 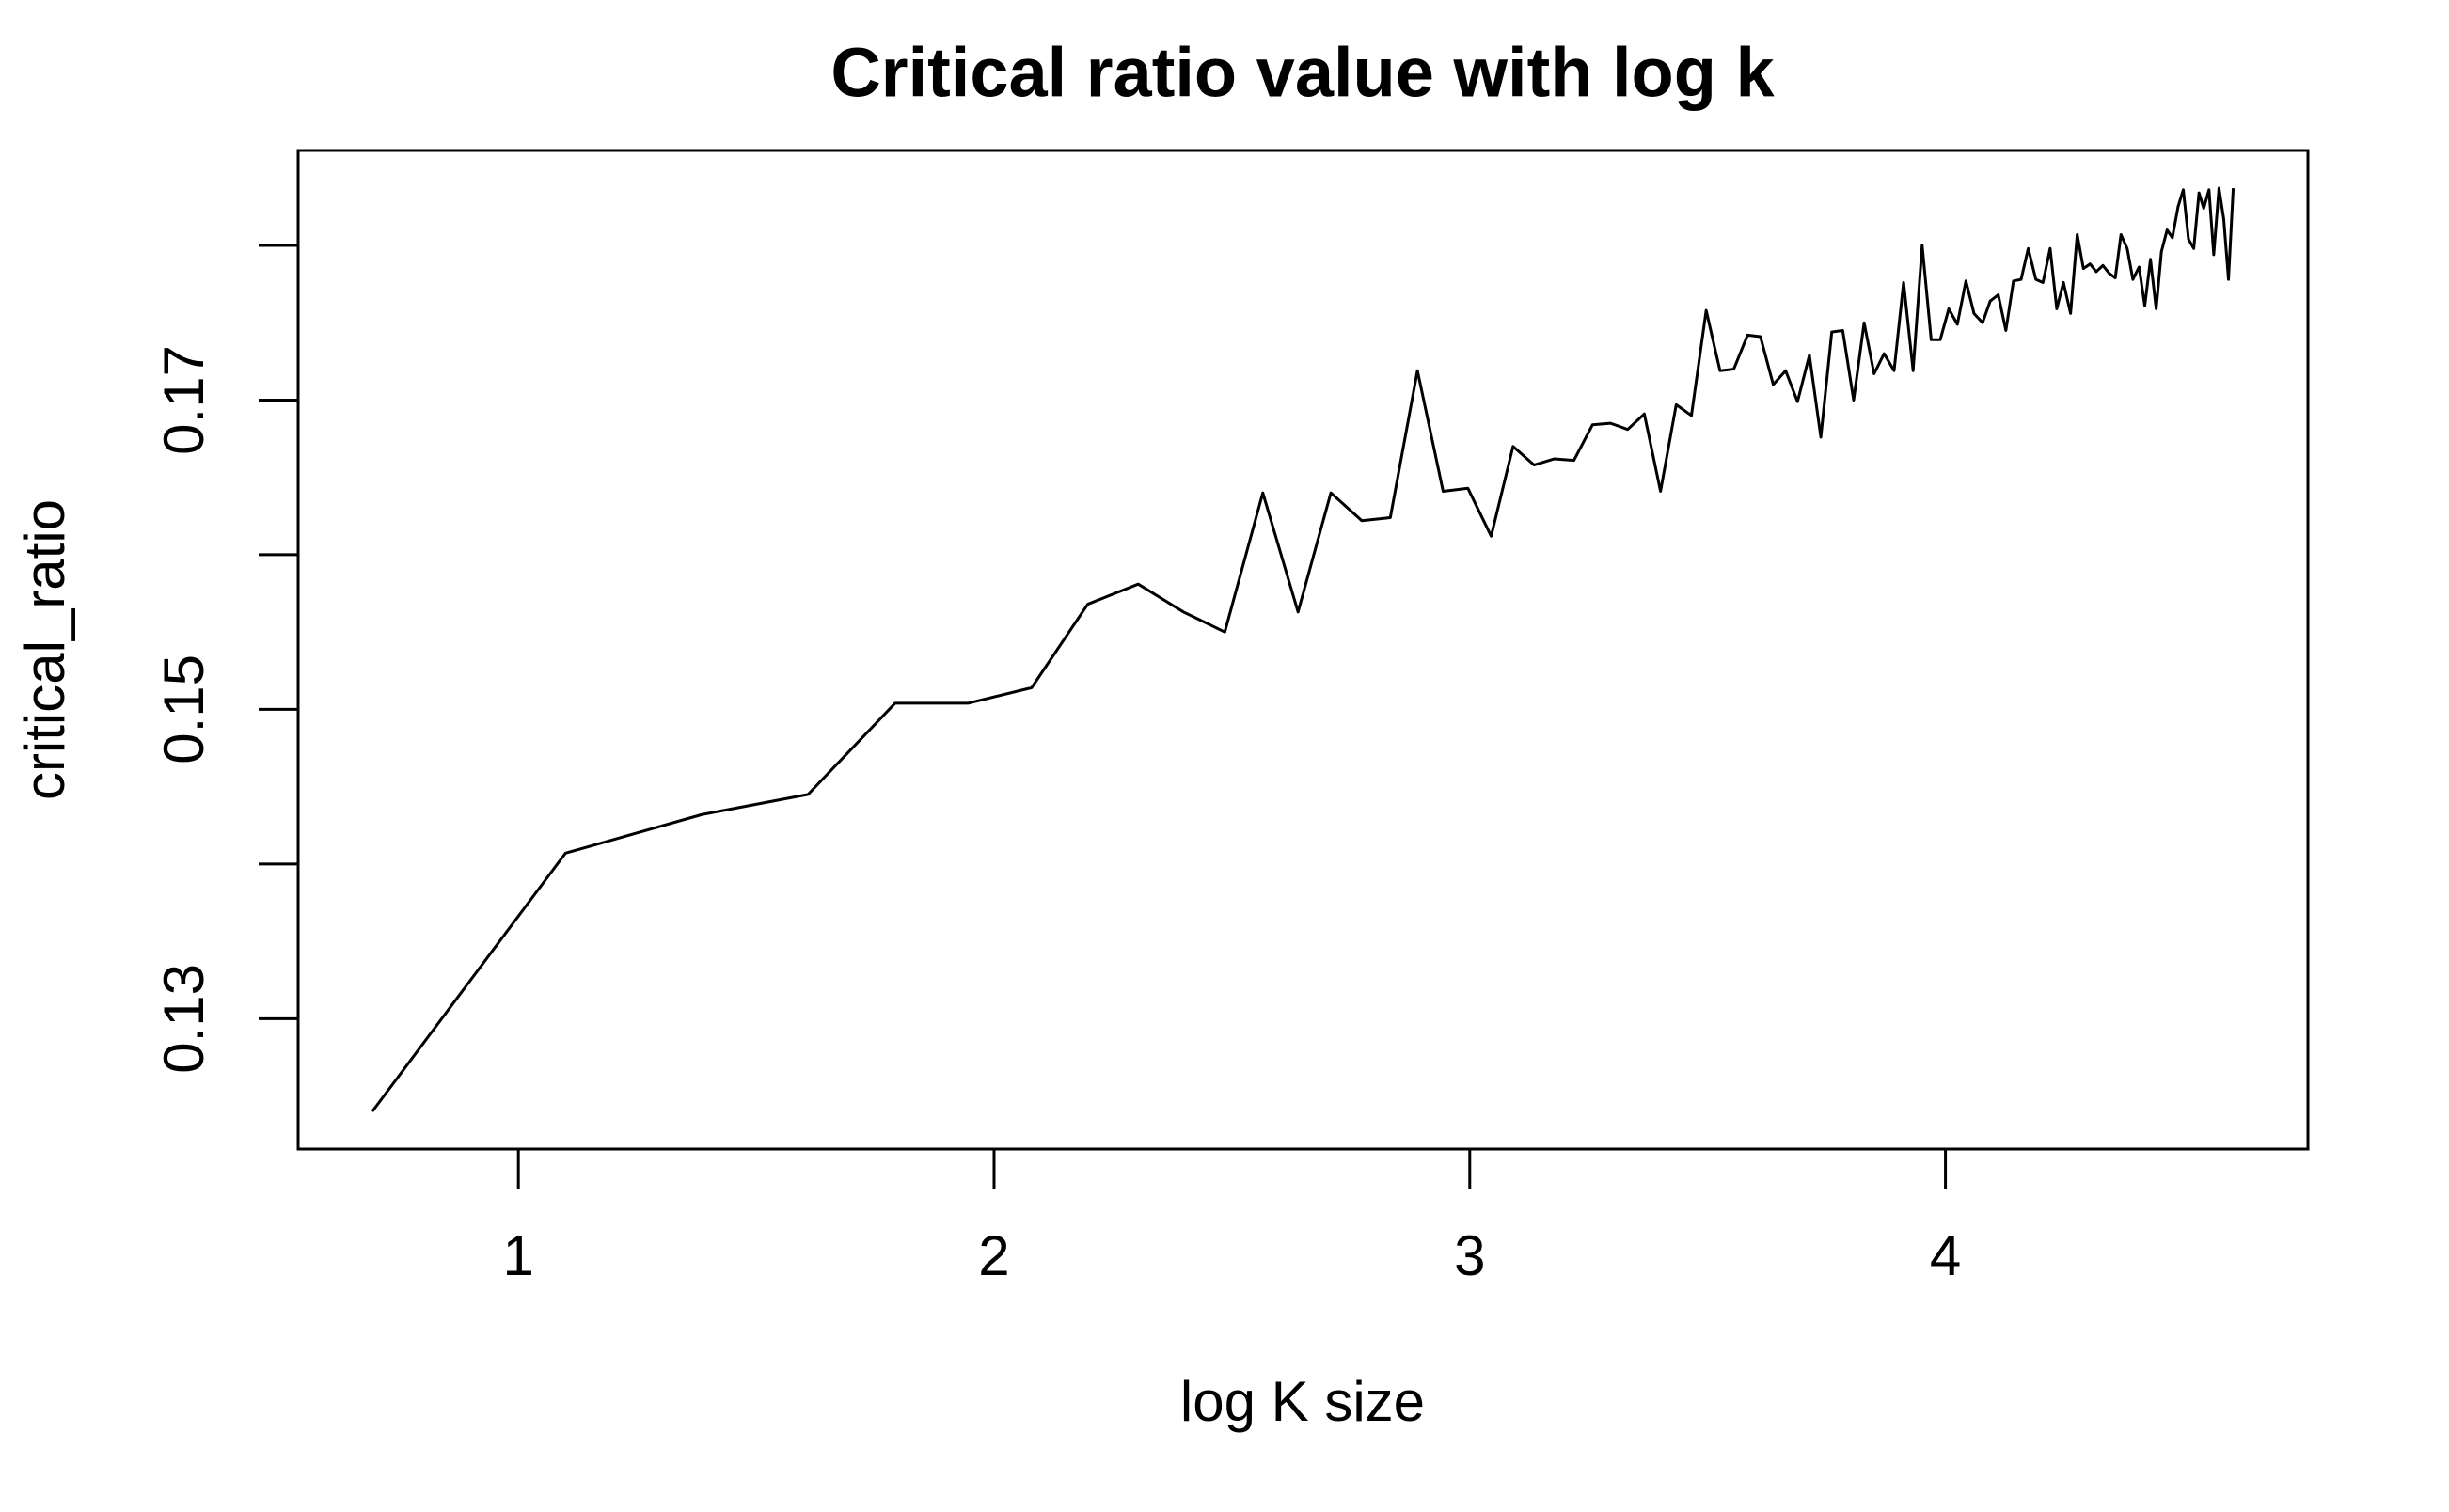 I want to click on x-tick-label: 3, so click(x=1469, y=1256).